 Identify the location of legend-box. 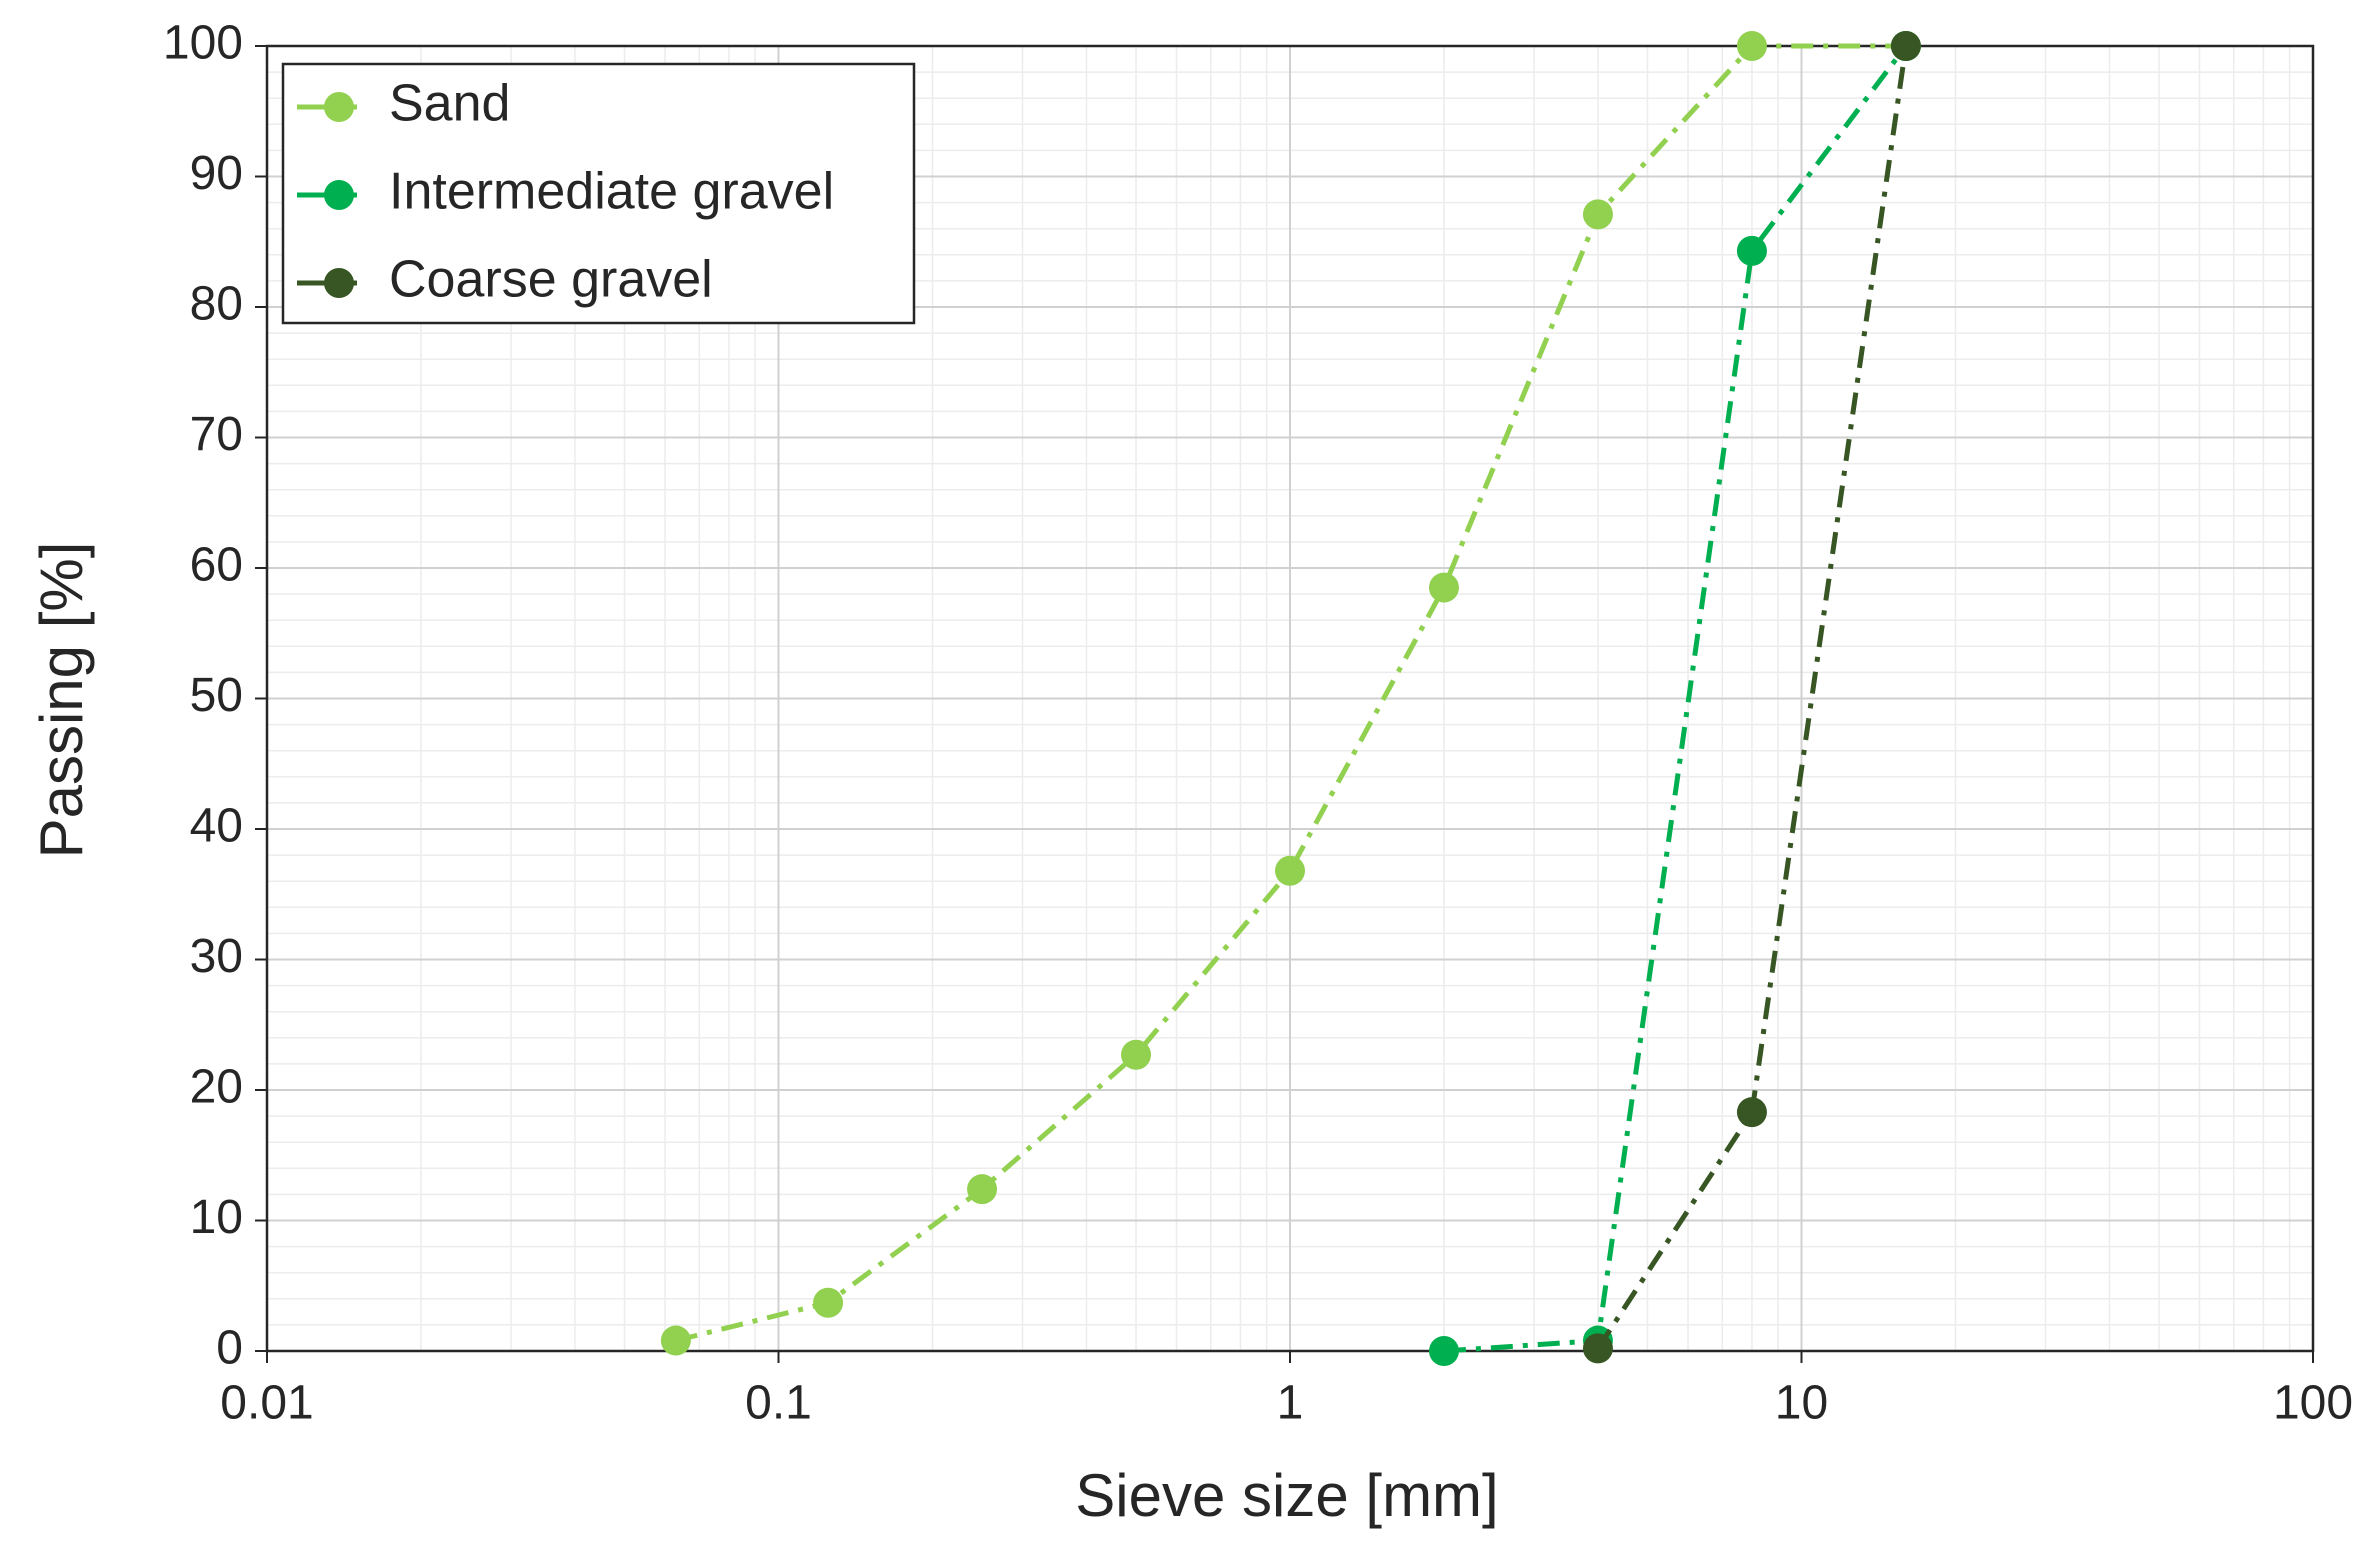
(598, 193).